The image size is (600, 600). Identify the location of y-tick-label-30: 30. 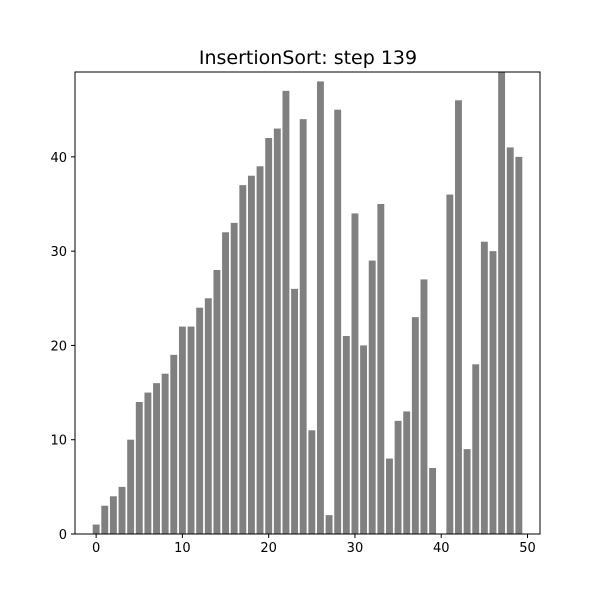
(58, 252).